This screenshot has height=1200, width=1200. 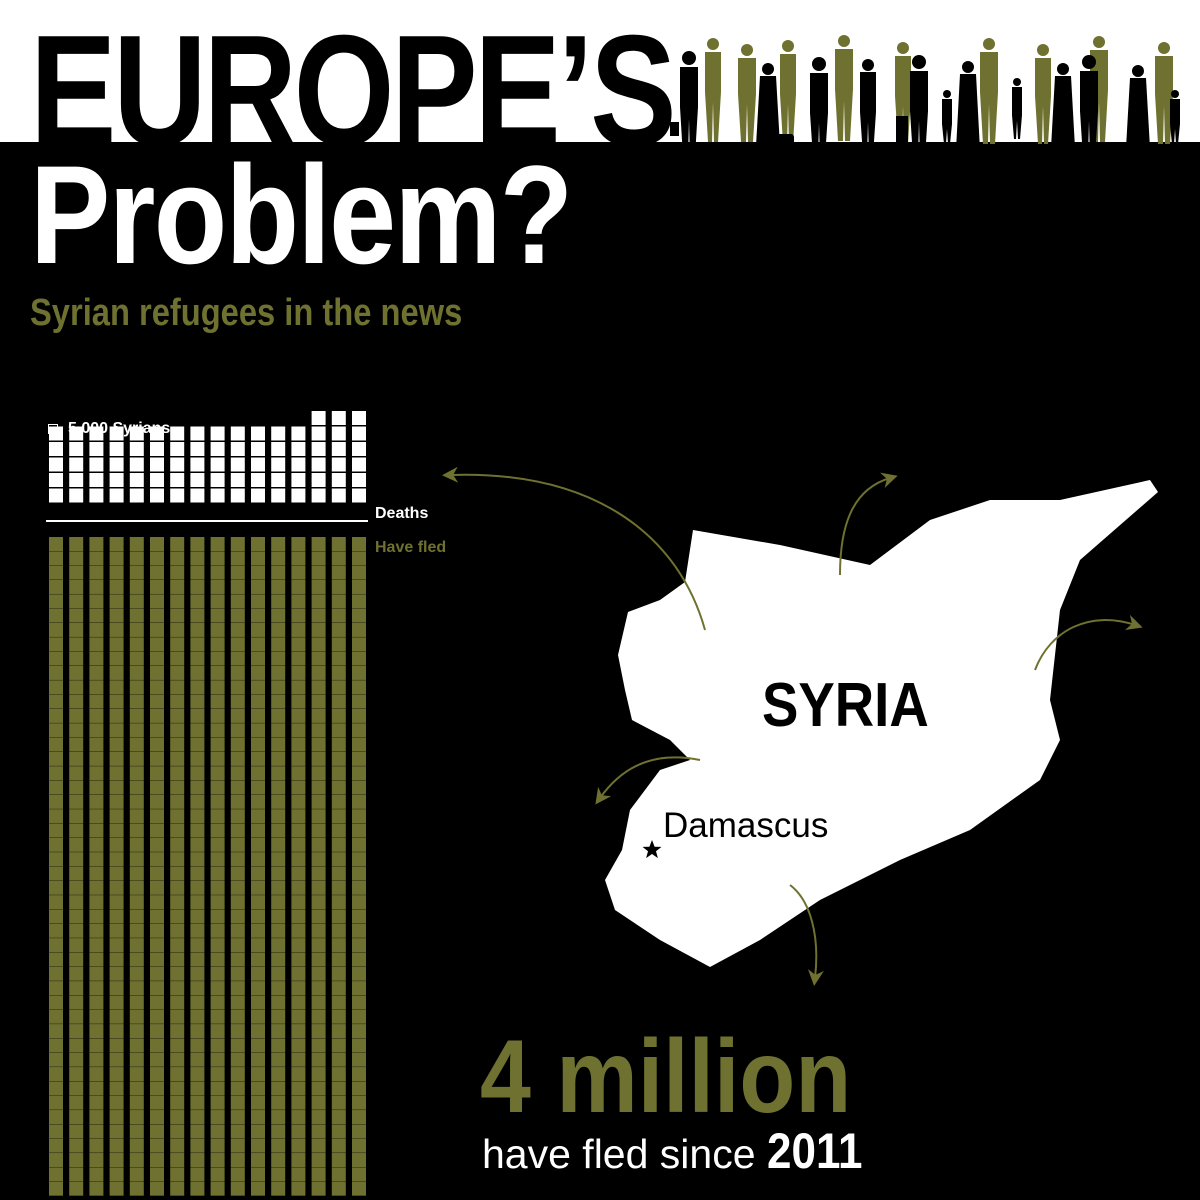 I want to click on subtitle: Syrian refugees in the news, so click(x=246, y=313).